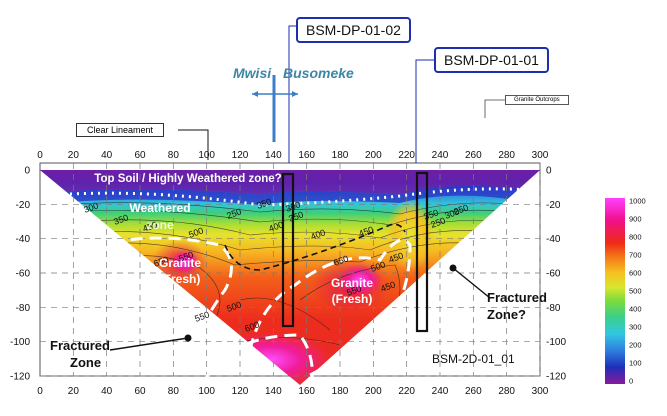 The height and width of the screenshot is (416, 667). I want to click on colorbar-tick: 200, so click(635, 345).